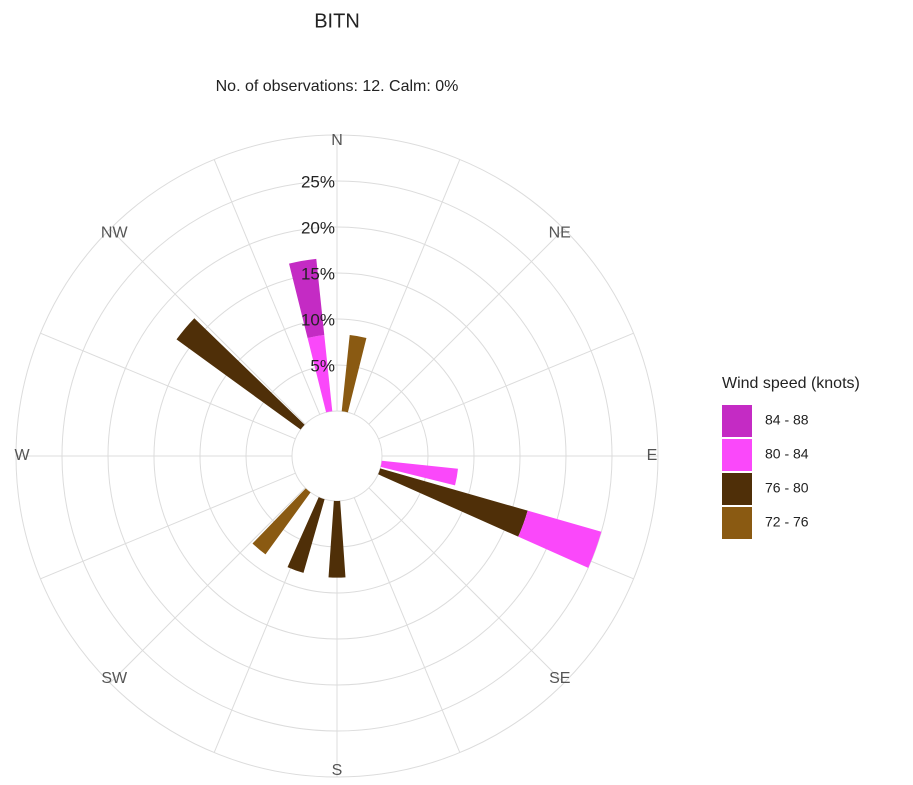 This screenshot has width=913, height=785. What do you see at coordinates (115, 232) in the screenshot?
I see `compass-label: NW` at bounding box center [115, 232].